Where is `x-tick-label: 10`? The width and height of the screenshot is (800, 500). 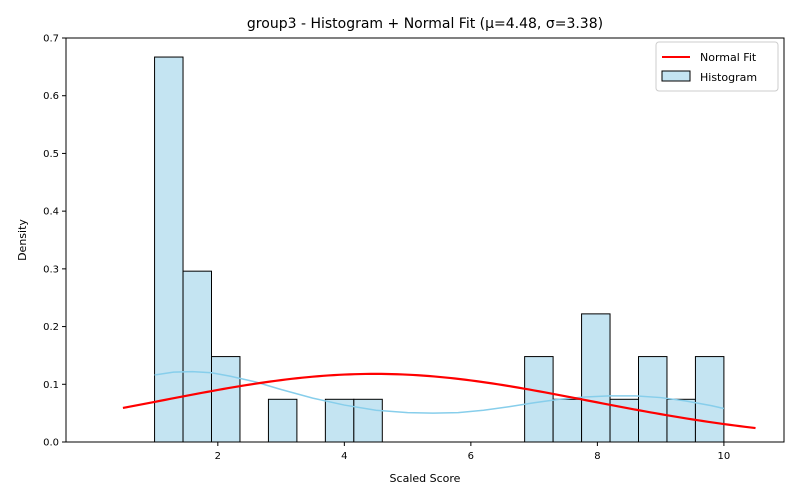 x-tick-label: 10 is located at coordinates (724, 456).